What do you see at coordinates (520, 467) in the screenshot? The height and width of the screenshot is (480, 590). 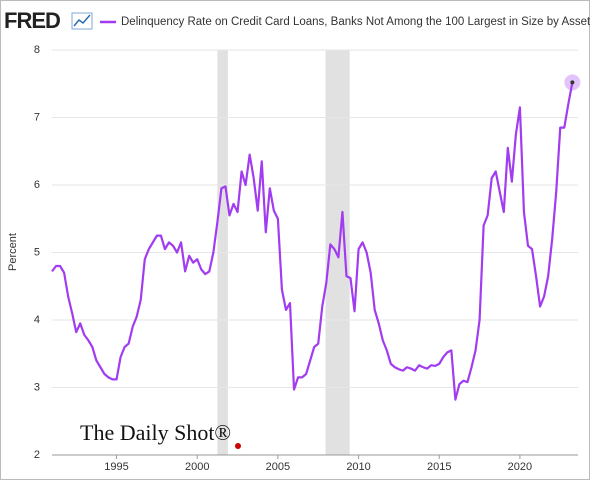 I see `x-tick-label: 2020` at bounding box center [520, 467].